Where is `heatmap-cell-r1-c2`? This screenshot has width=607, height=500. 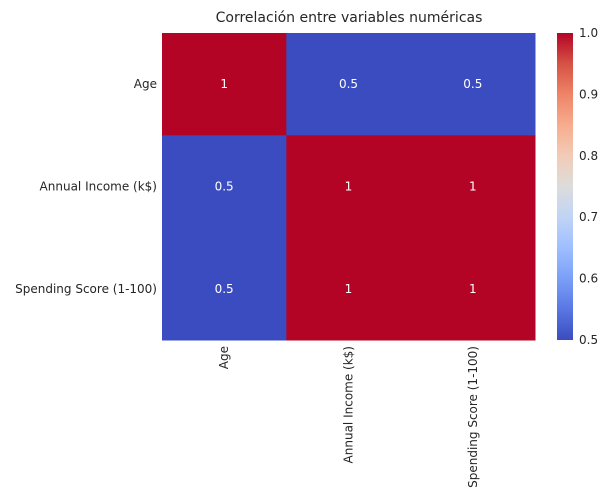 heatmap-cell-r1-c2 is located at coordinates (473, 187).